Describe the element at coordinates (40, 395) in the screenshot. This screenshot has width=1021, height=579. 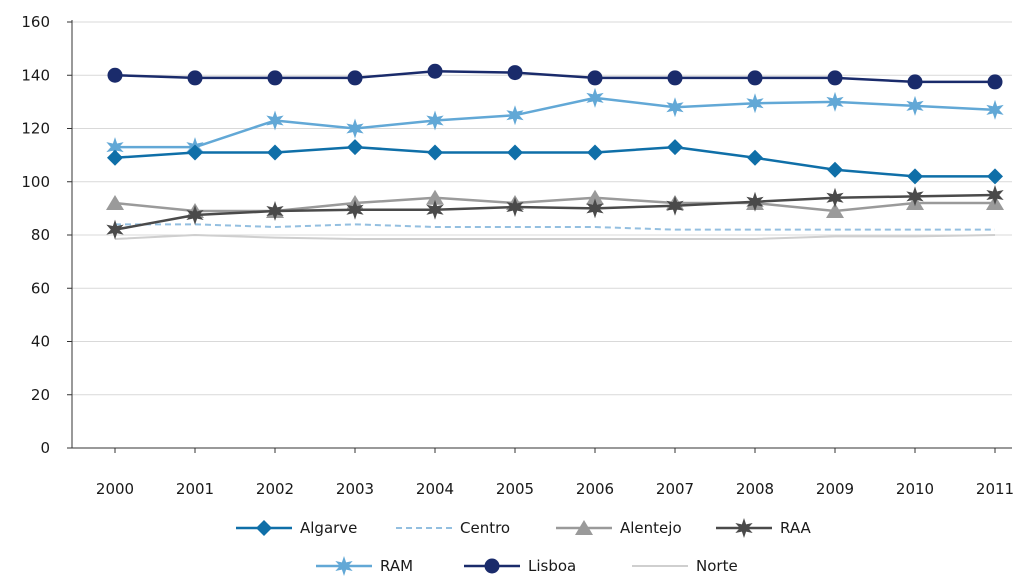
I see `y-tick-label: 20` at that location.